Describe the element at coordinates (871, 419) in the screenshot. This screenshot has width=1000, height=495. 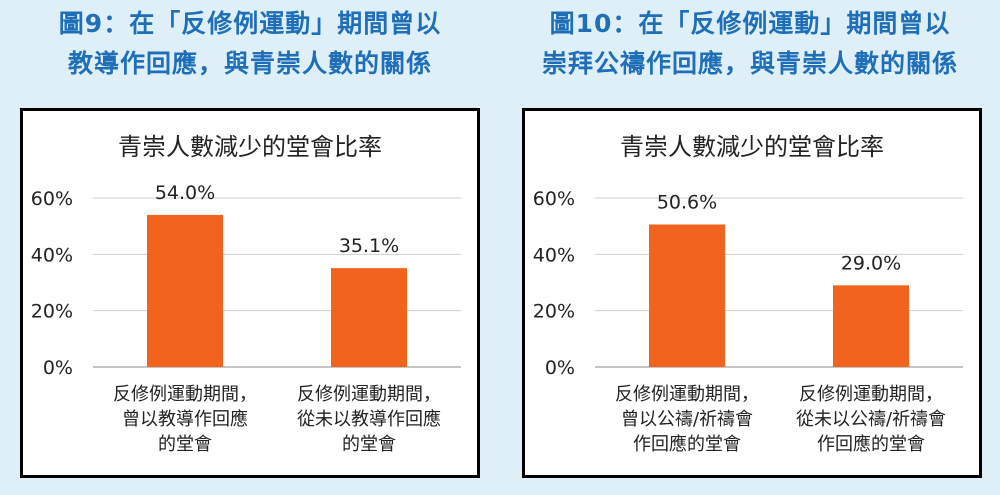
I see `category-label: 從未以公禱/祈禱會` at that location.